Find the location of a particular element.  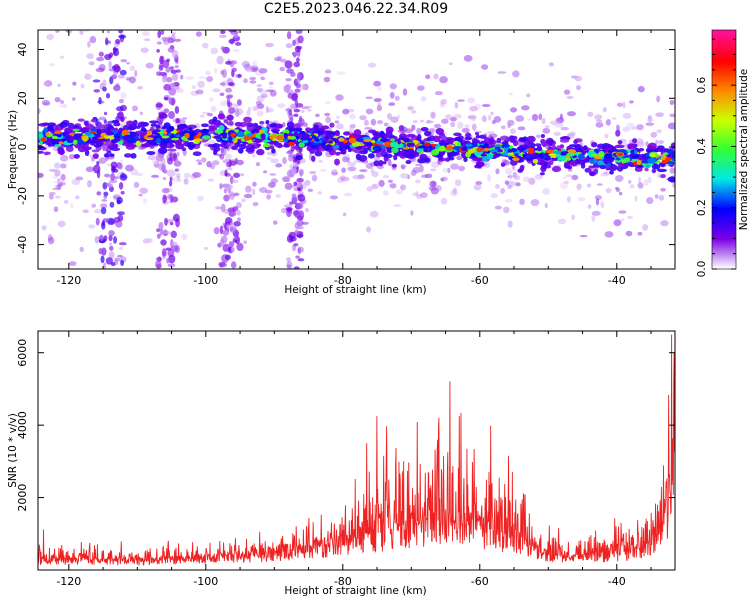

colorbar-tick-label: 0.2 is located at coordinates (702, 207).